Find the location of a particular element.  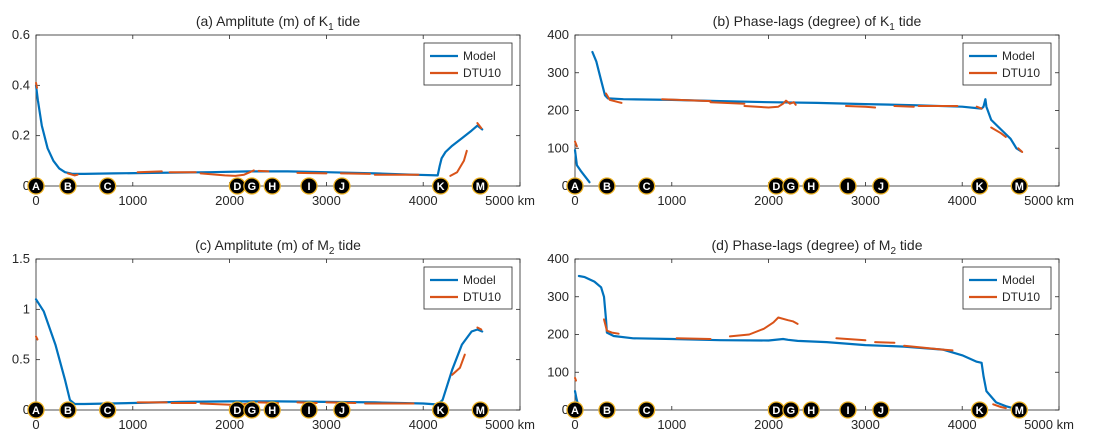

y-tick-label: 200 is located at coordinates (558, 110).